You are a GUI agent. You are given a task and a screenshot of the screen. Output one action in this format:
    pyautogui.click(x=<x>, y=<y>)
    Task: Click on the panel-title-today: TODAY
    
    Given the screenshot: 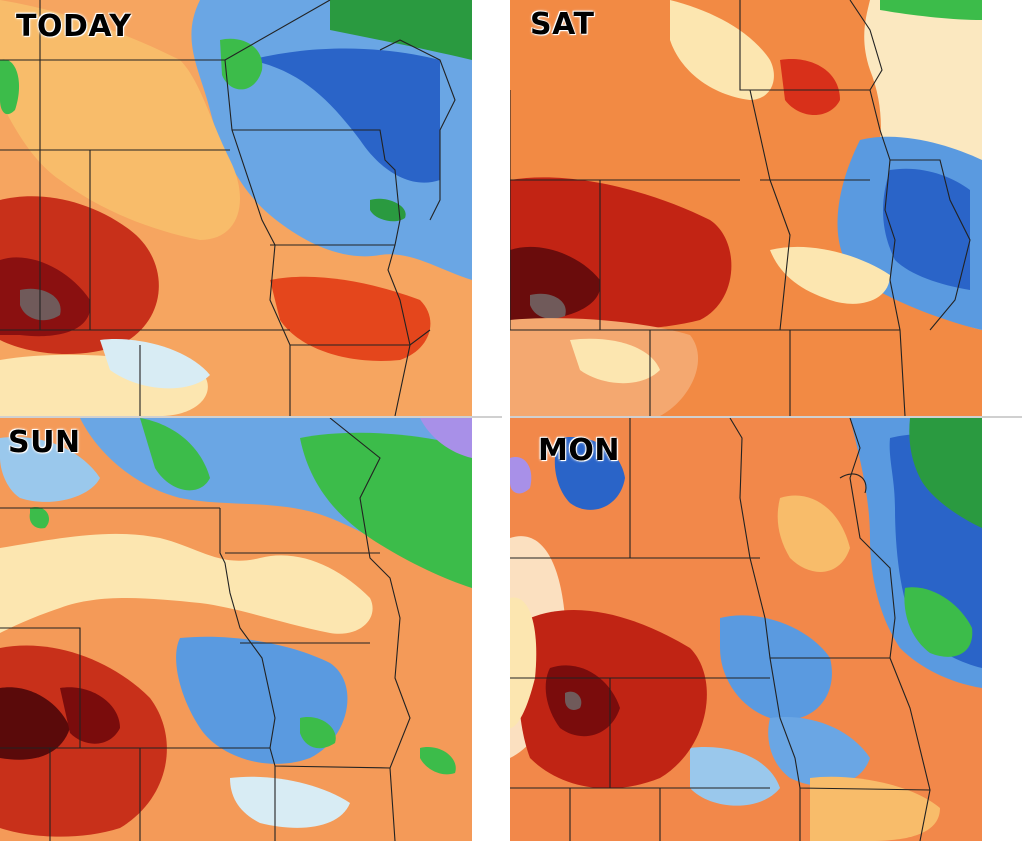 What is the action you would take?
    pyautogui.click(x=74, y=26)
    